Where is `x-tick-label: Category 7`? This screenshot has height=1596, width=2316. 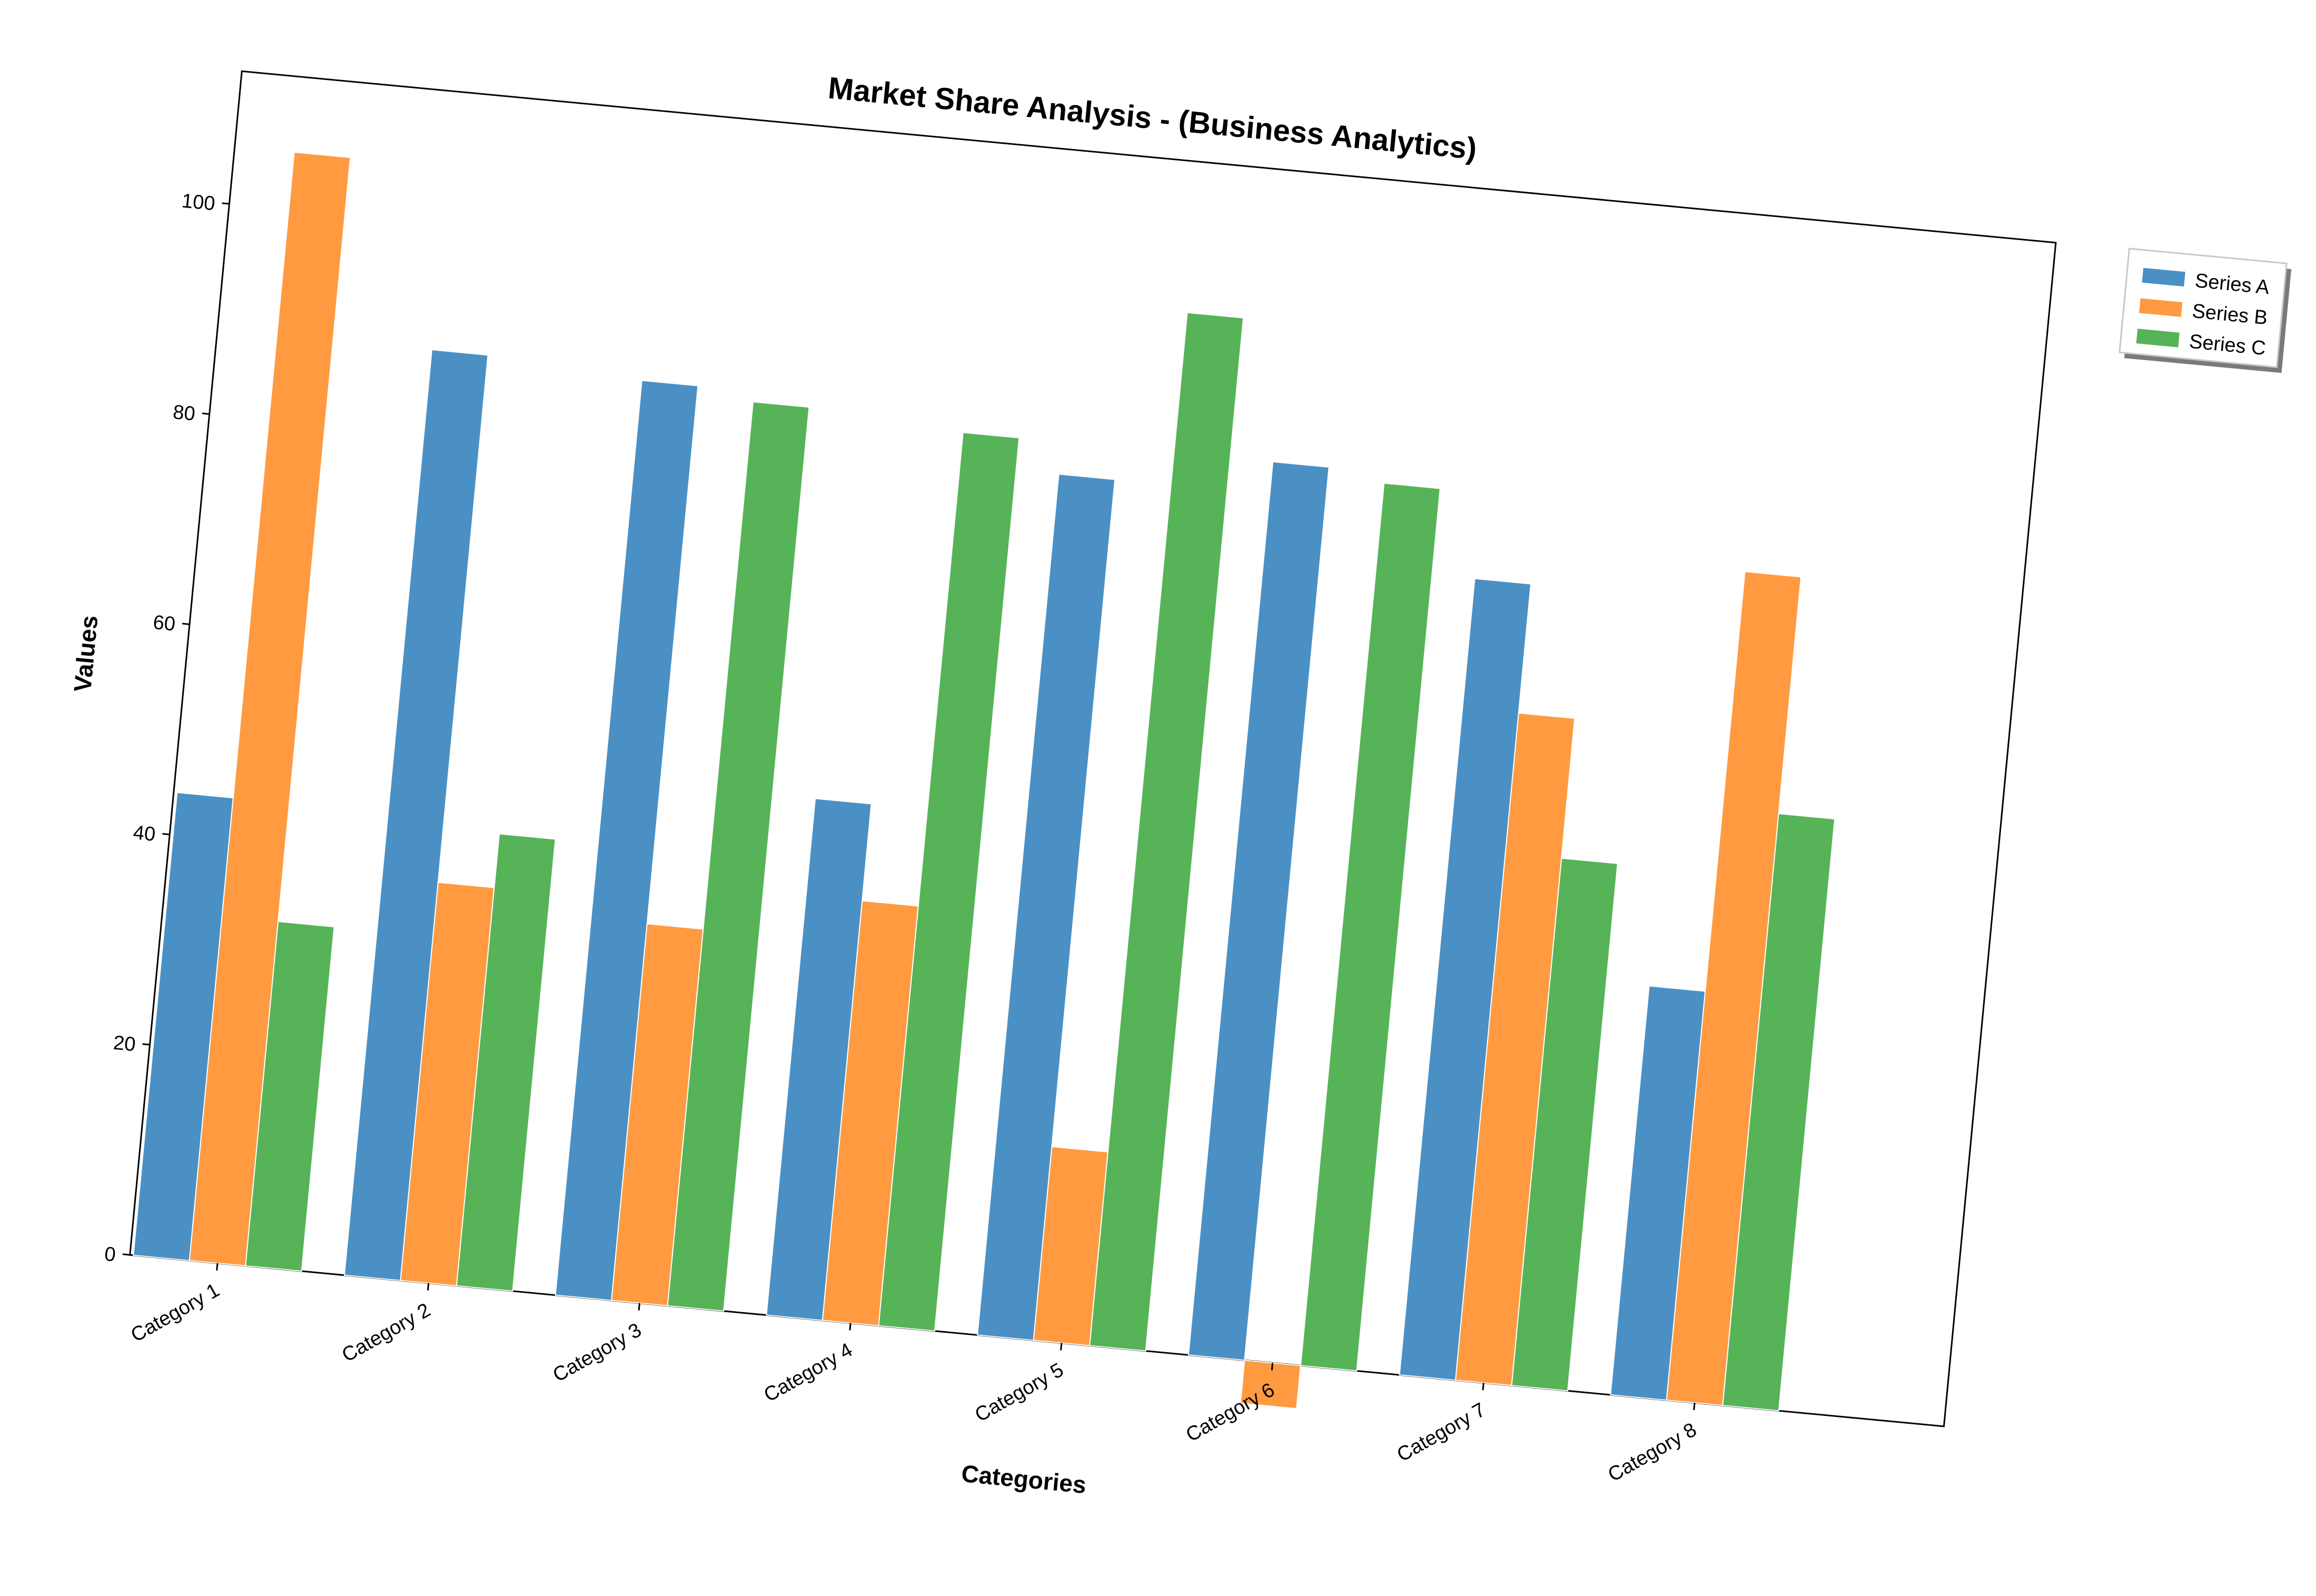
x-tick-label: Category 7 is located at coordinates (1441, 1432).